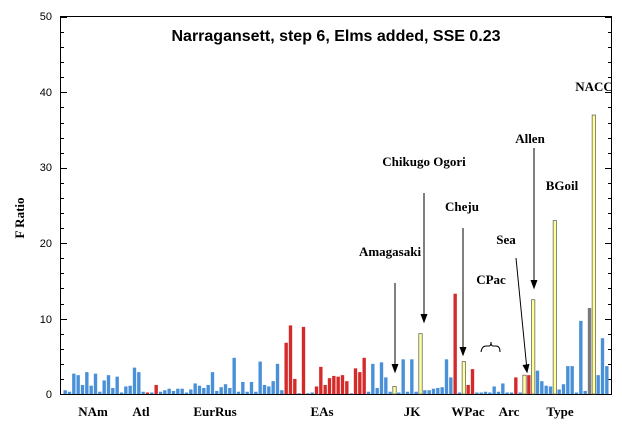  I want to click on annotation-allen: Allen, so click(530, 138).